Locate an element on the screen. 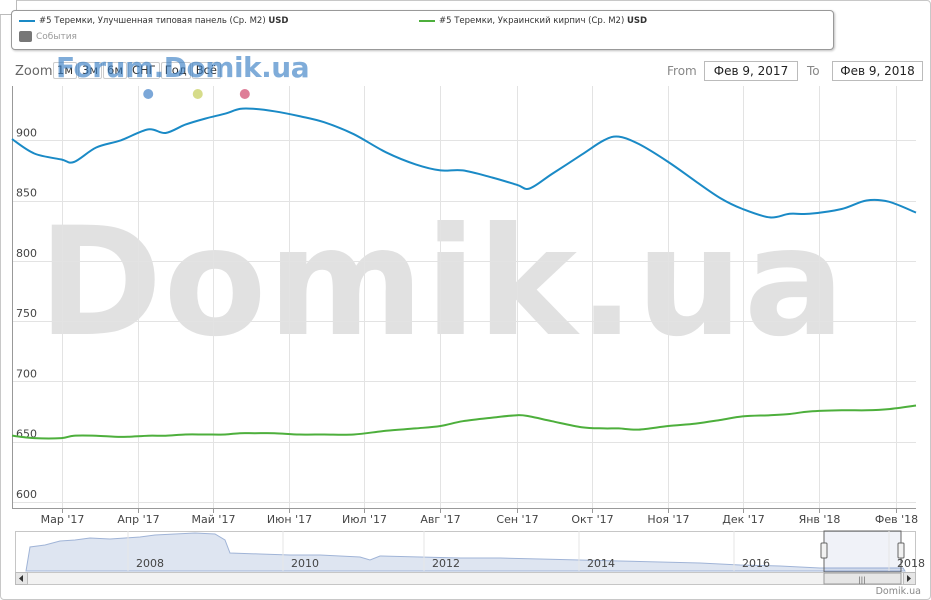  series1-swatch is located at coordinates (27, 20).